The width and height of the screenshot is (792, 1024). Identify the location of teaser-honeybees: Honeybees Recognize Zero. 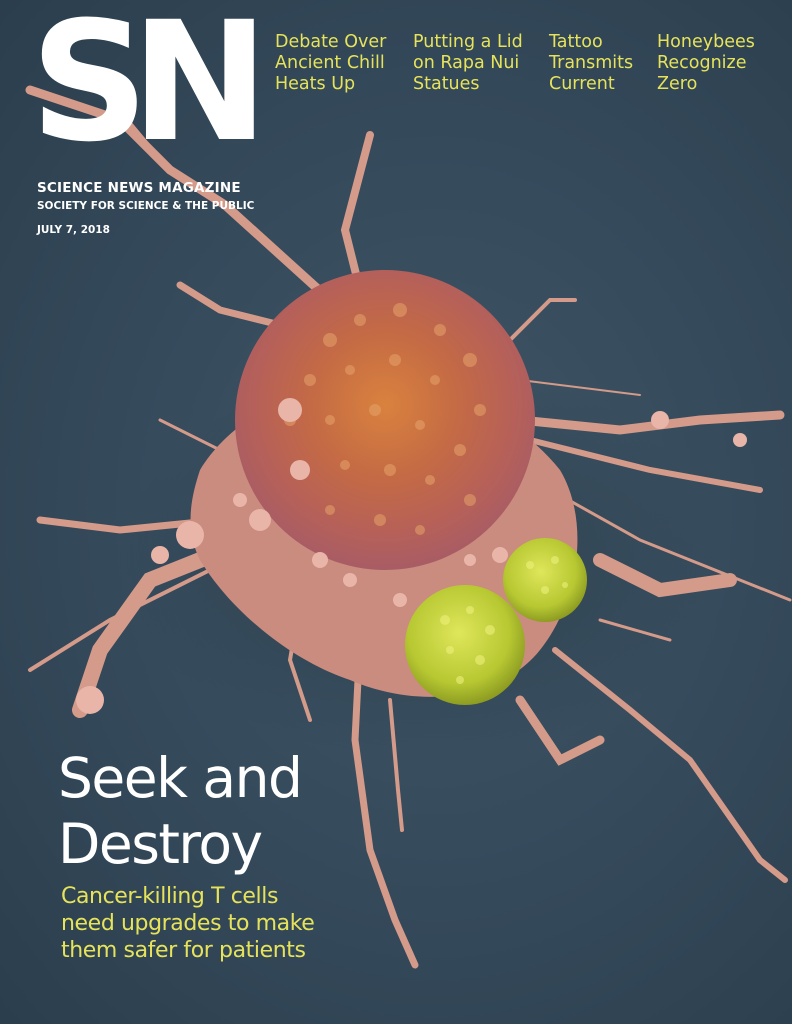
(706, 63).